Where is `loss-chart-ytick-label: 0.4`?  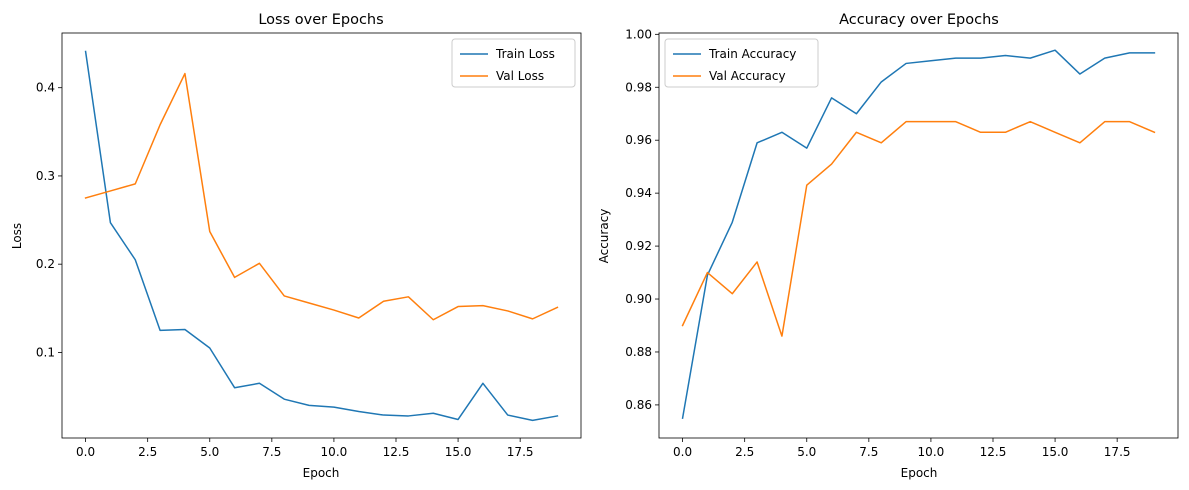 loss-chart-ytick-label: 0.4 is located at coordinates (45, 88).